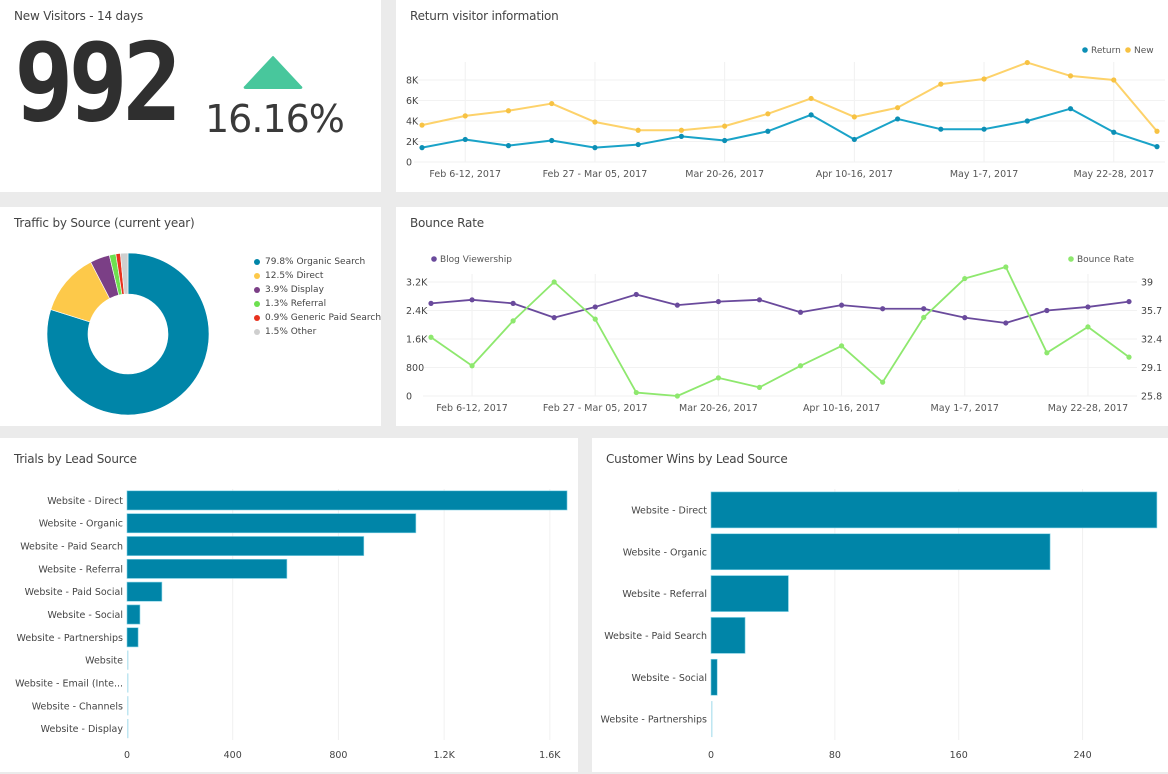  What do you see at coordinates (1151, 340) in the screenshot?
I see `y-right-tick-label: 32.4` at bounding box center [1151, 340].